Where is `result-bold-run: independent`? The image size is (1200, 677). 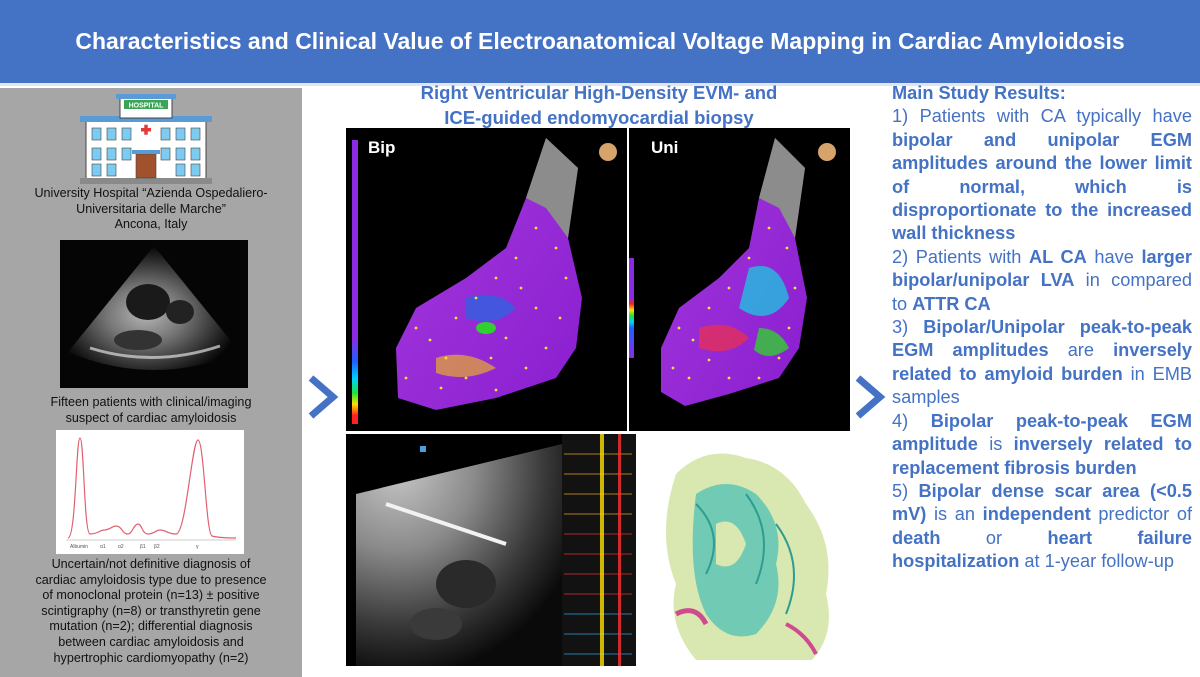
result-bold-run: independent is located at coordinates (1036, 514).